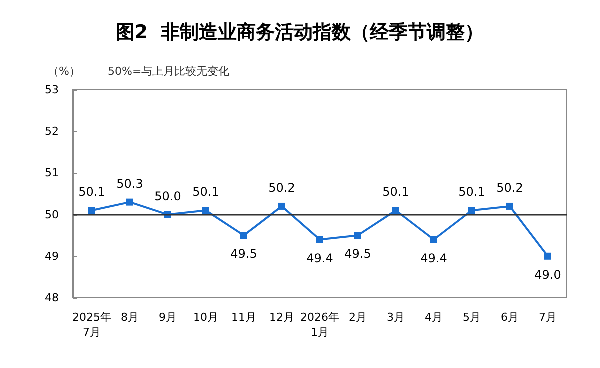 Image resolution: width=600 pixels, height=368 pixels. Describe the element at coordinates (52, 173) in the screenshot. I see `y-tick-label: 51` at that location.